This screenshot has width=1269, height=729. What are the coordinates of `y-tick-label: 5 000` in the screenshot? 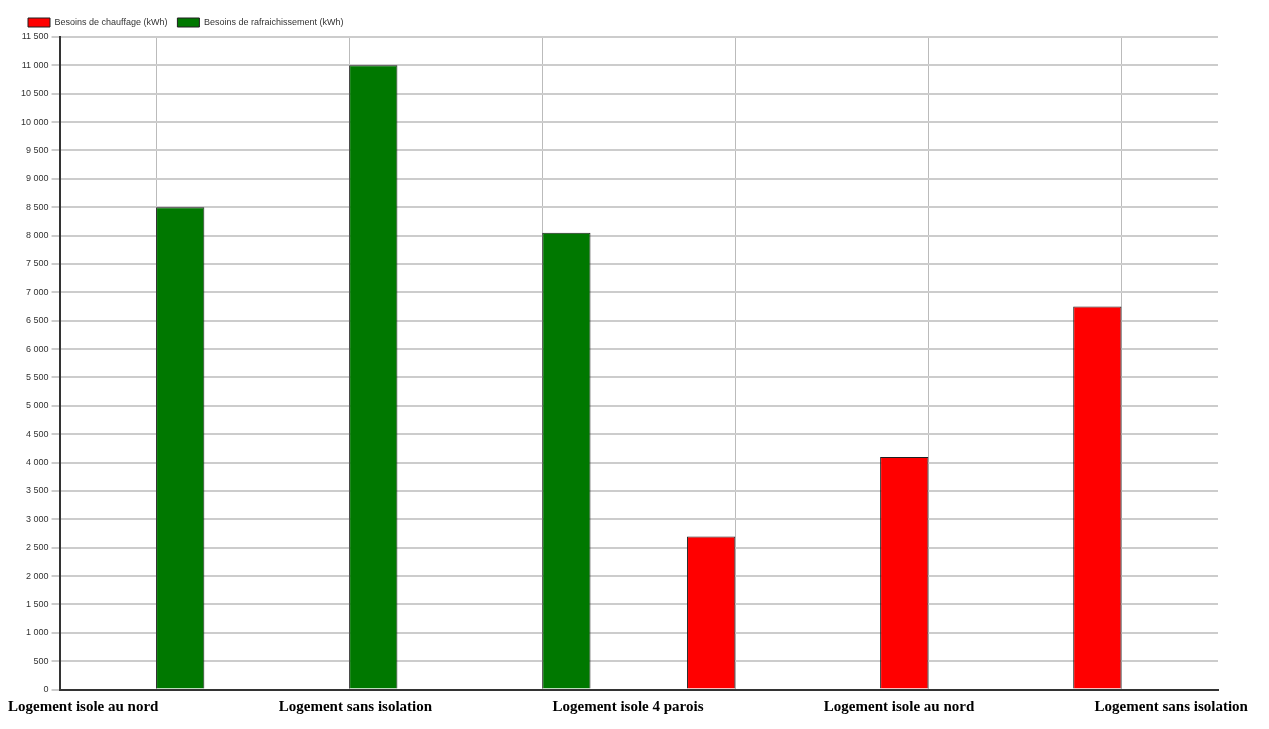 It's located at (37, 405).